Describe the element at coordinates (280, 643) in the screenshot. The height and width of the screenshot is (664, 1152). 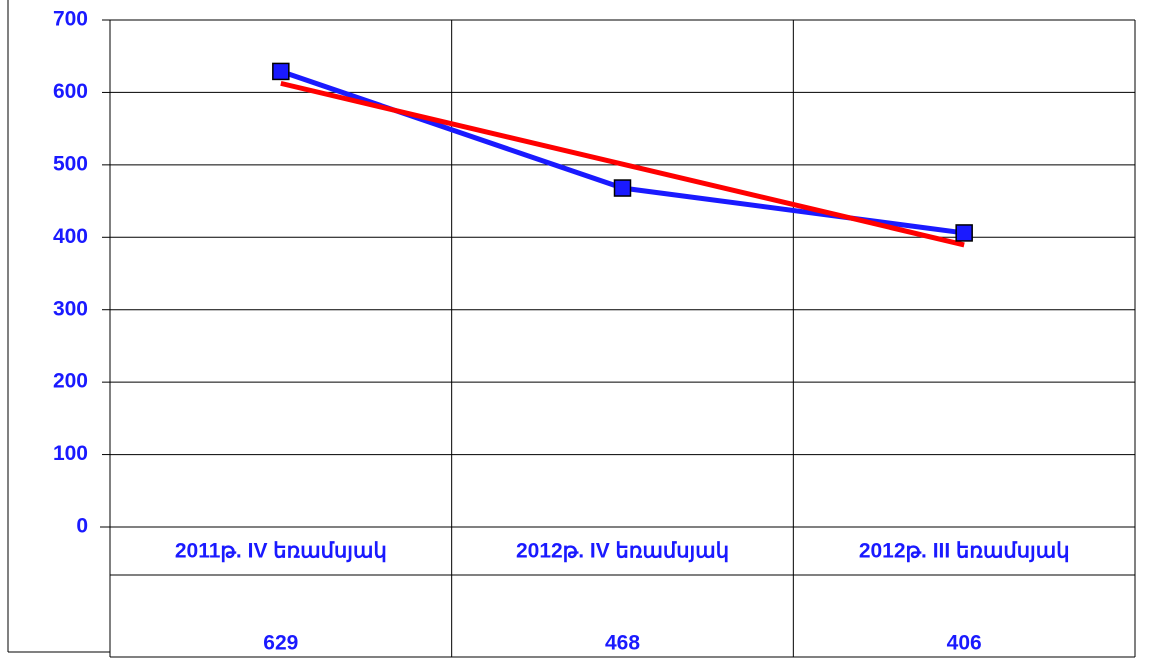
I see `table-value: 629` at that location.